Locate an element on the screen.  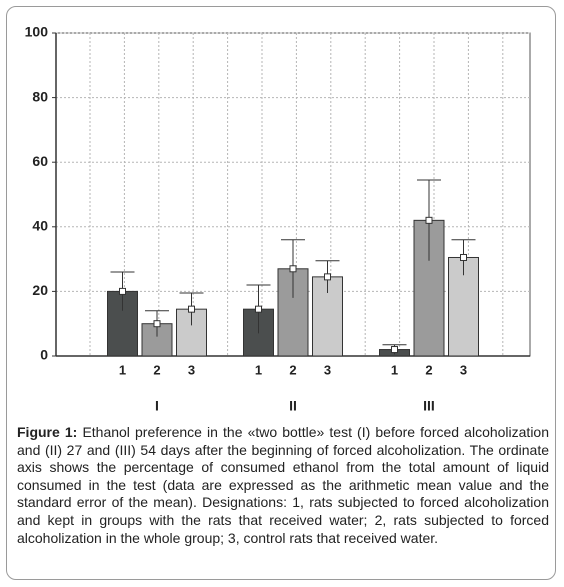
group-label: III is located at coordinates (429, 406).